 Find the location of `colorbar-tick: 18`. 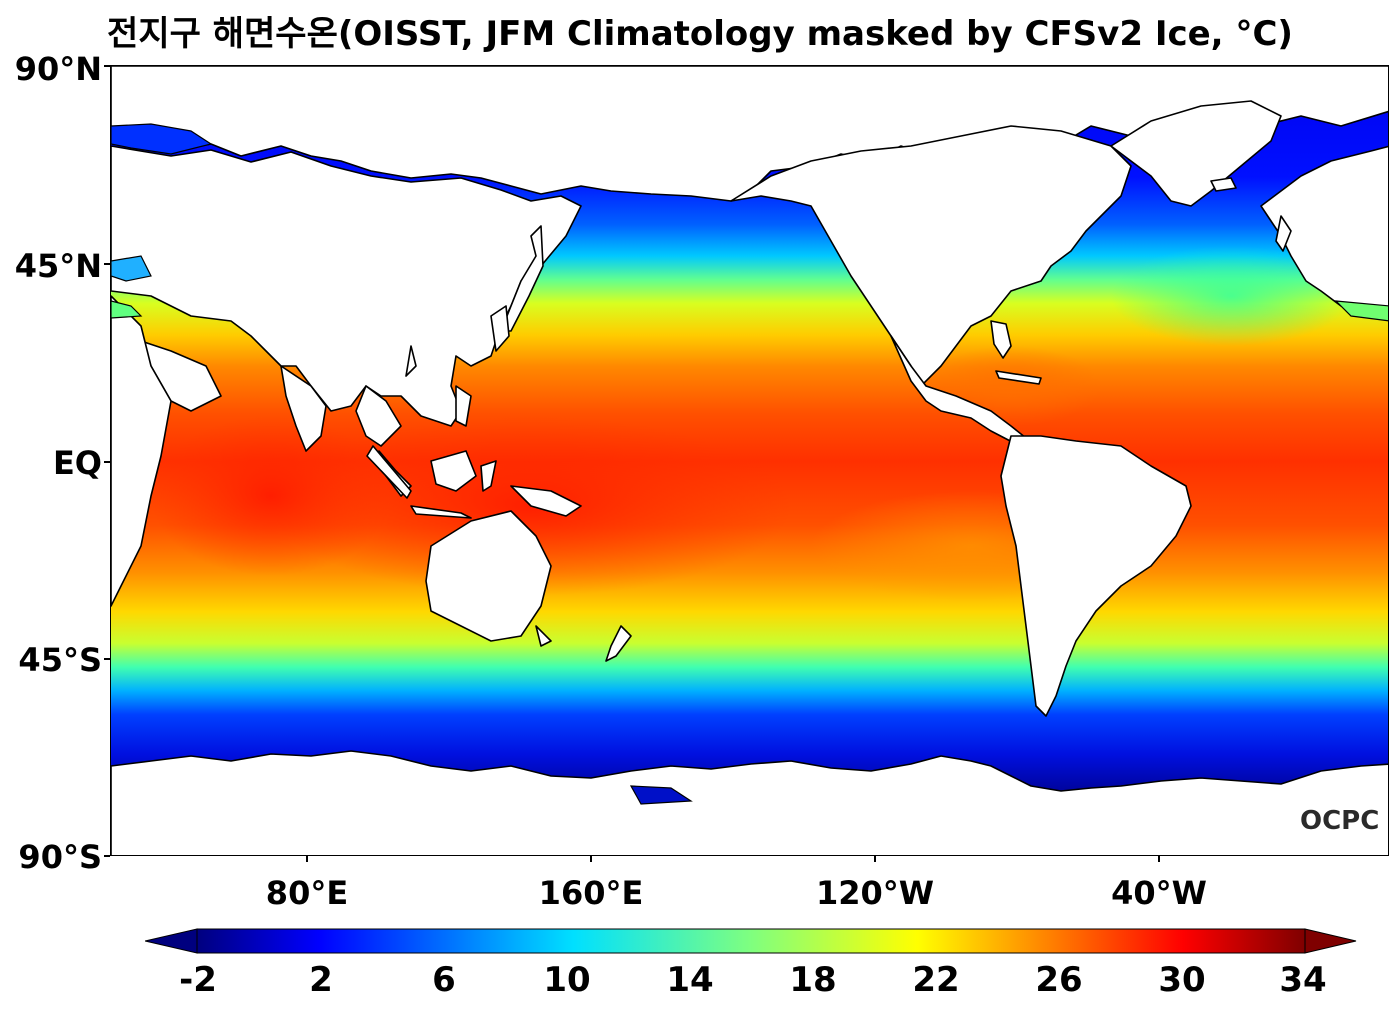

colorbar-tick: 18 is located at coordinates (813, 980).